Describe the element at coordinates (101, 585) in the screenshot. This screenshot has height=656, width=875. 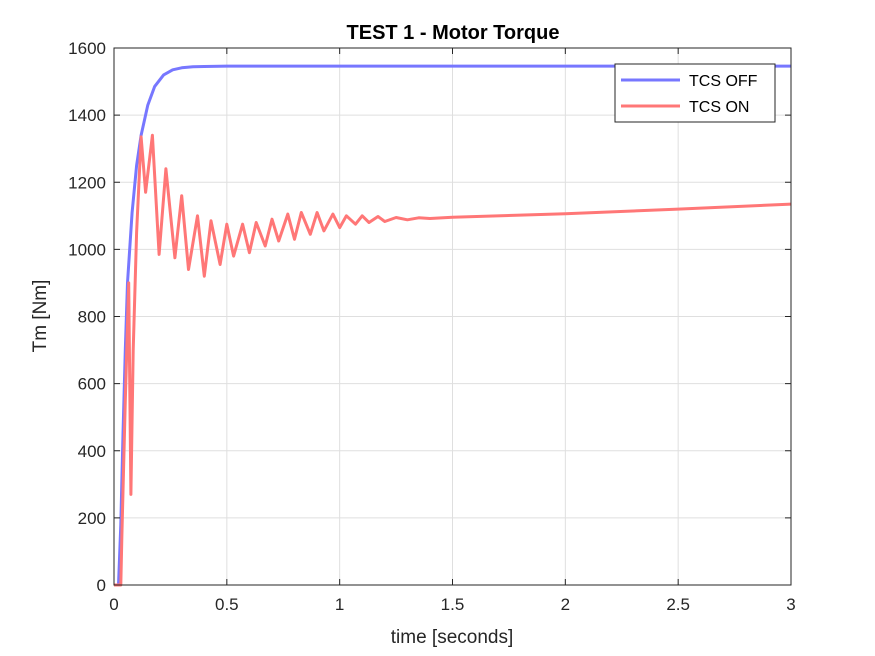
I see `y-tick-label: 0` at that location.